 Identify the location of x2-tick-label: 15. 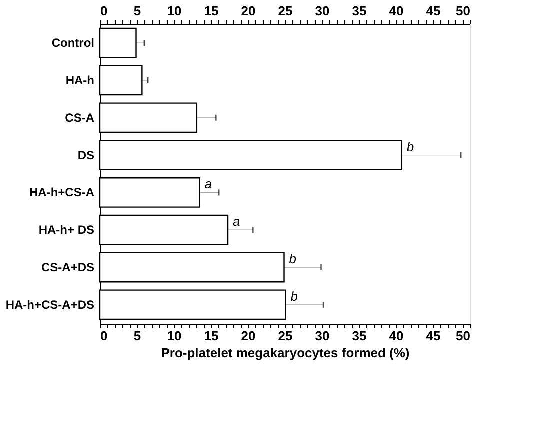
(211, 11).